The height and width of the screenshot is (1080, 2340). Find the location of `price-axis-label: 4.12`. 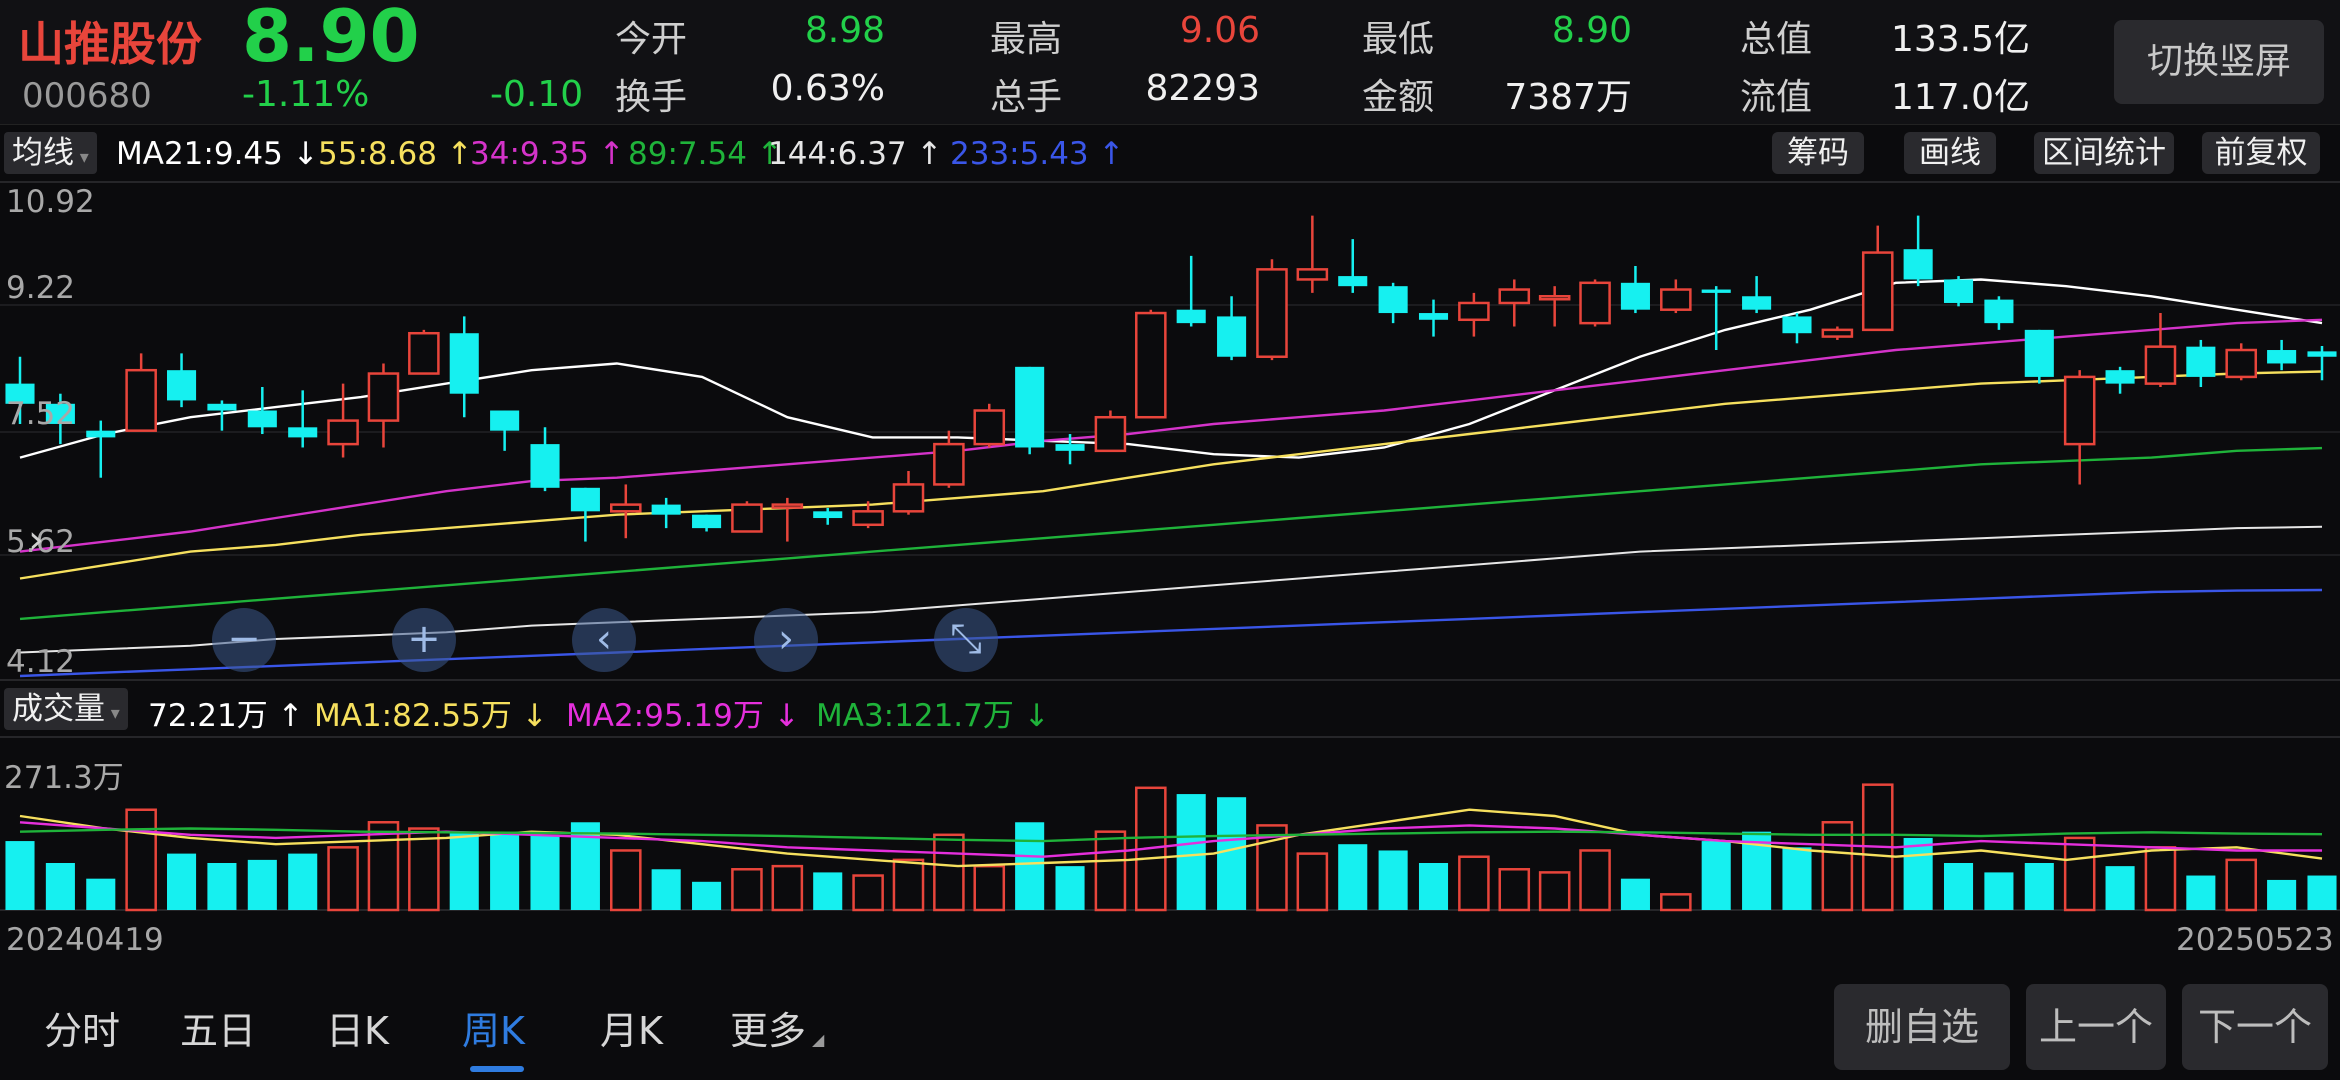

price-axis-label: 4.12 is located at coordinates (41, 662).